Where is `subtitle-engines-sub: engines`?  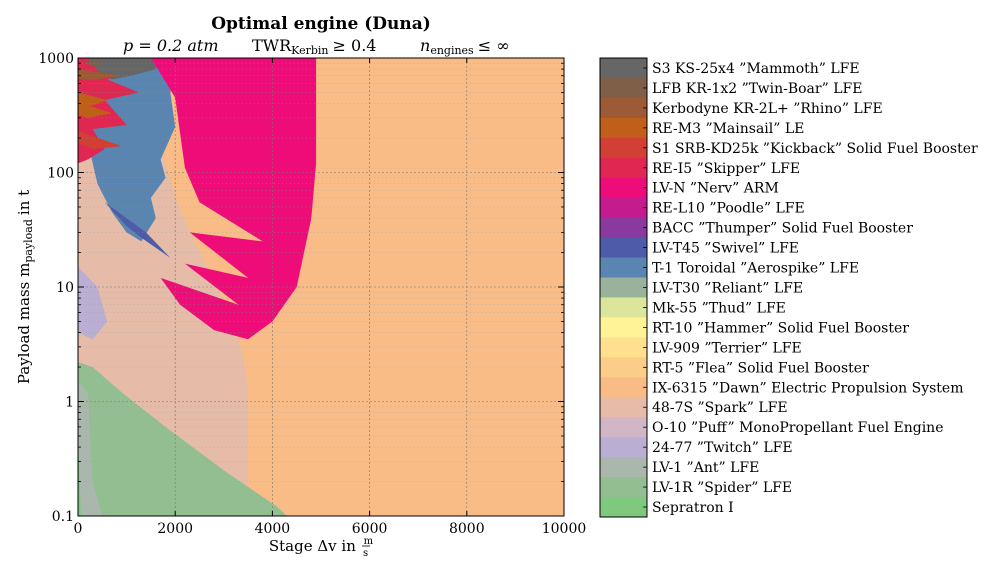 subtitle-engines-sub: engines is located at coordinates (452, 50).